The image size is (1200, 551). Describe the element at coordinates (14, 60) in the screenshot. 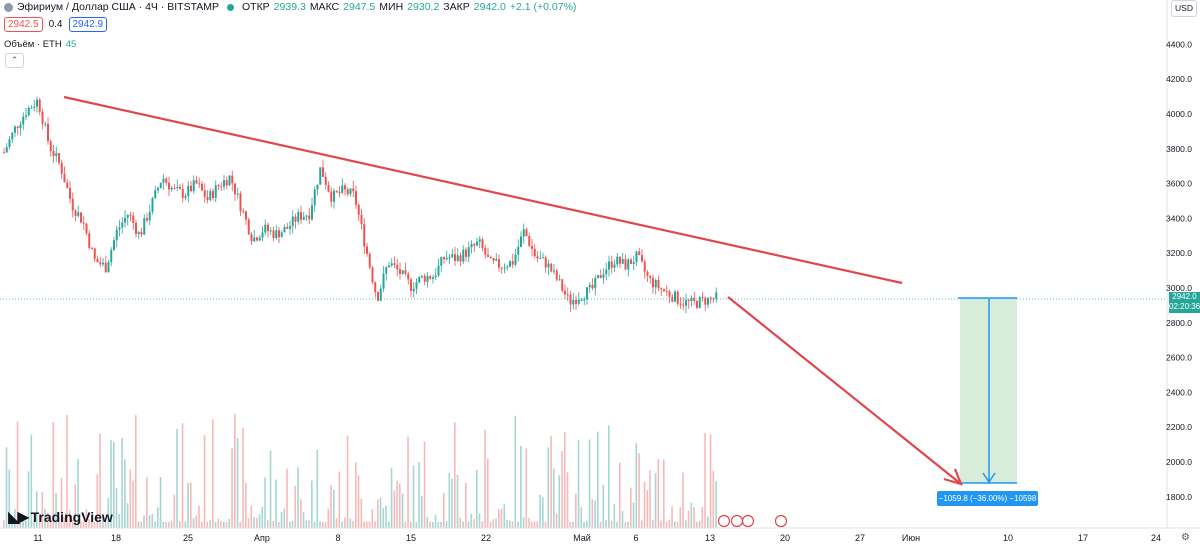

I see `collapse-legend-button: ⌃` at that location.